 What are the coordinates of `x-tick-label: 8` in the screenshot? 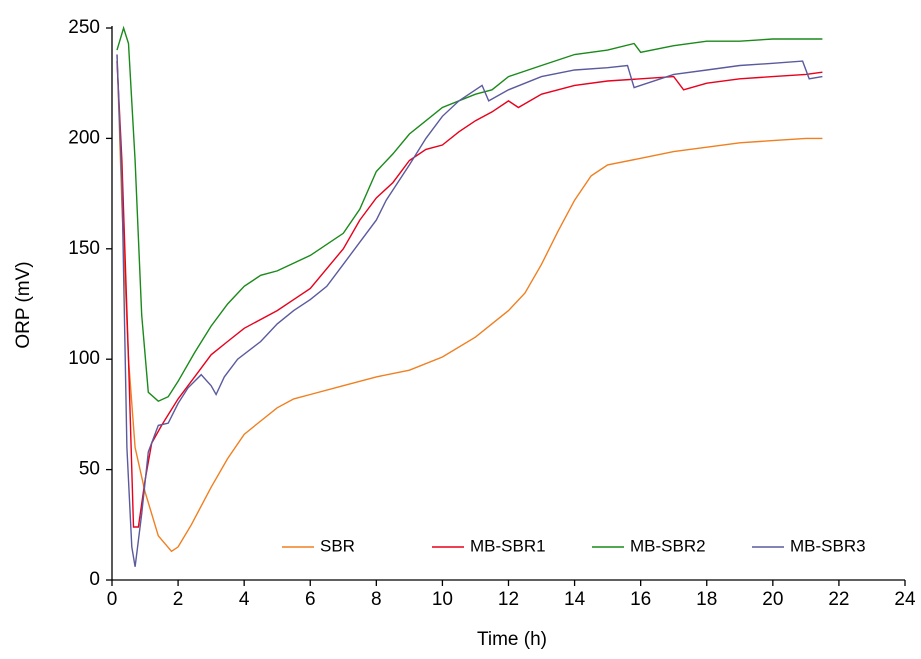 It's located at (376, 599).